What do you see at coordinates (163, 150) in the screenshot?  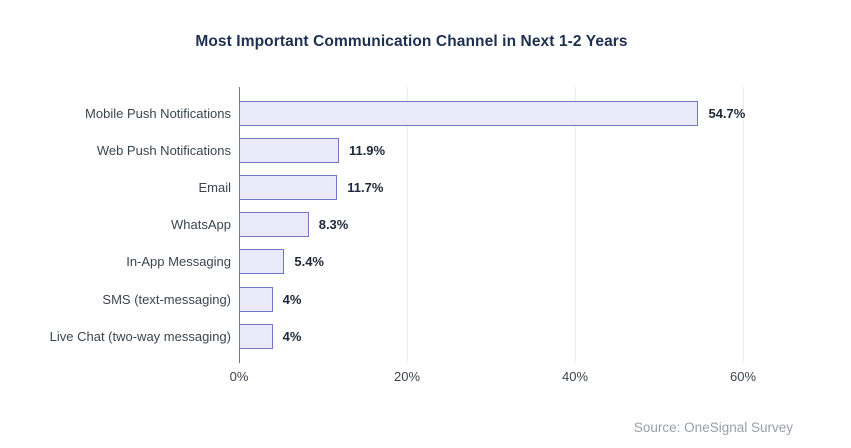 I see `category-label: Web Push Notifications` at bounding box center [163, 150].